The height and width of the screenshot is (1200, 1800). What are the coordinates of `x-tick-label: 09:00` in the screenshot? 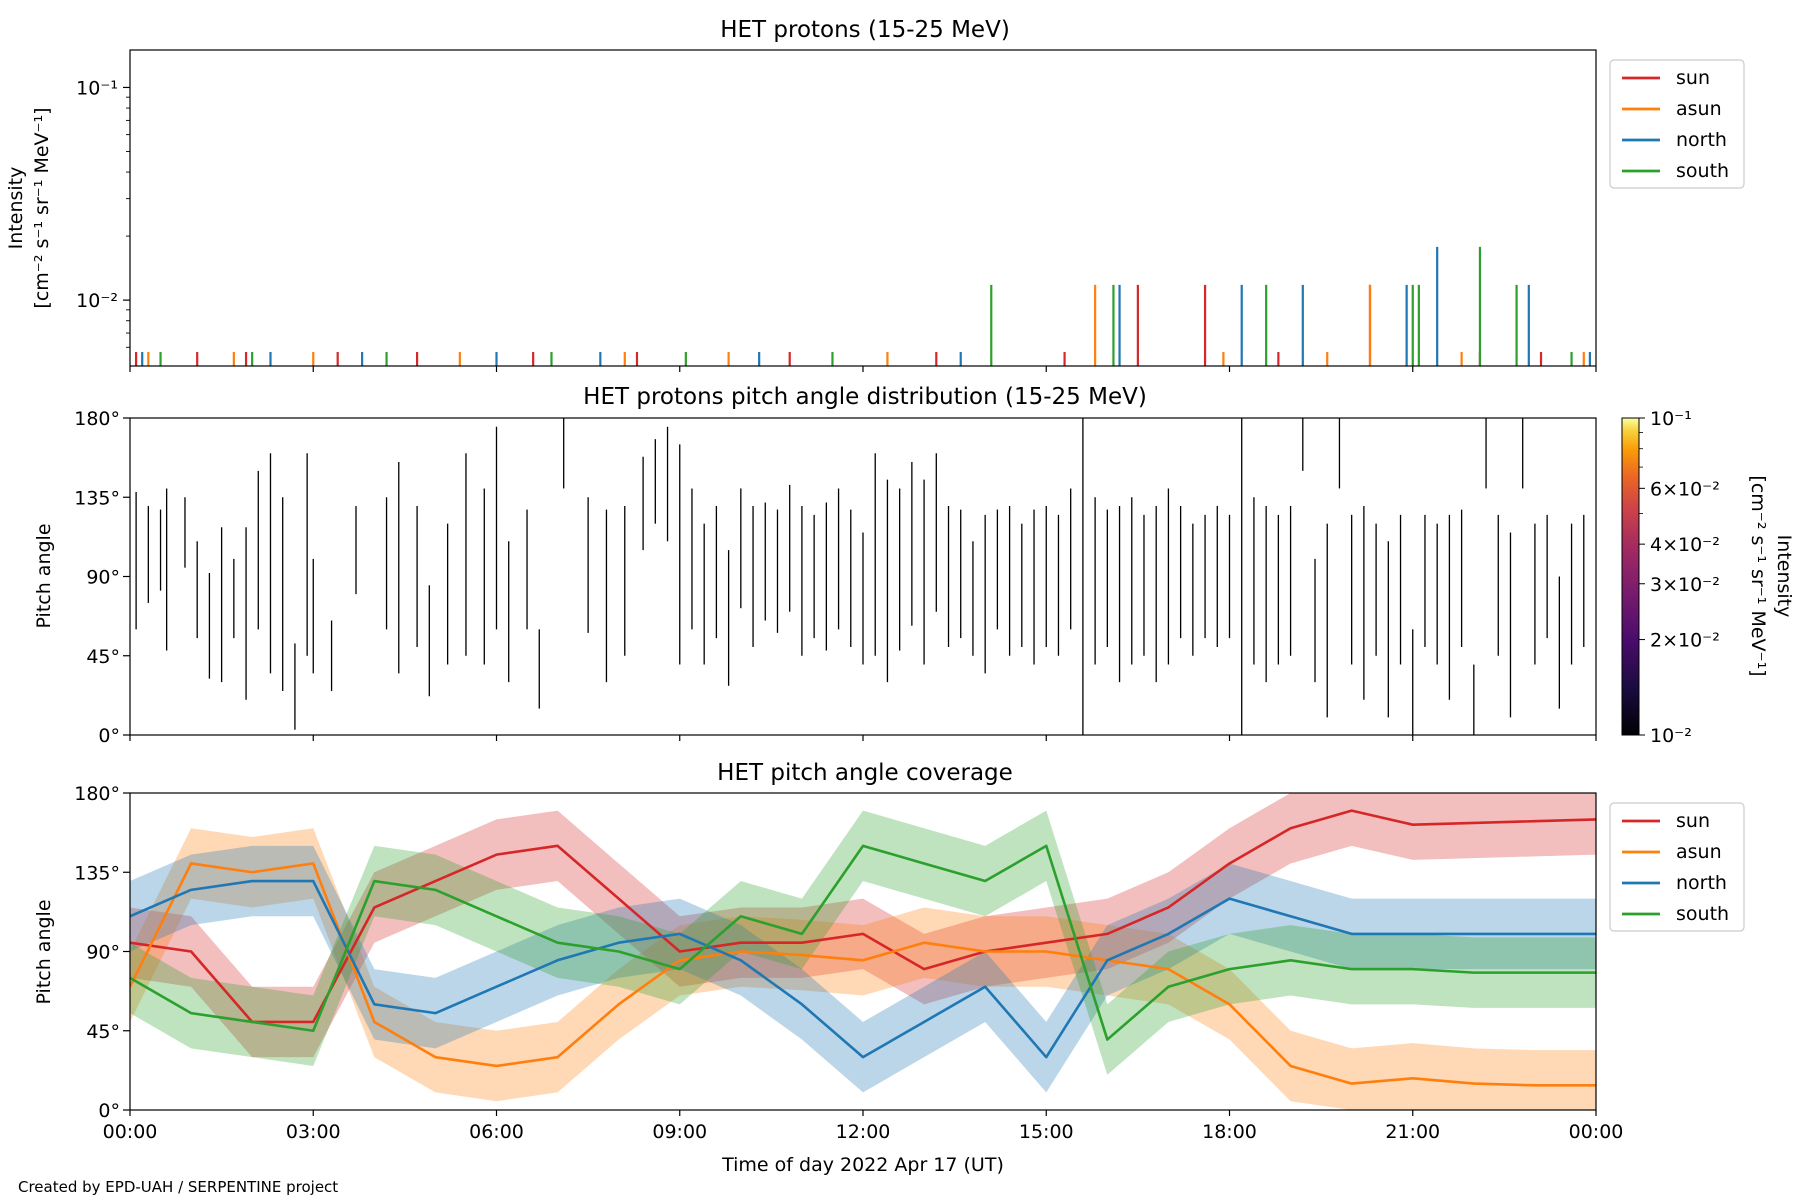 It's located at (679, 1132).